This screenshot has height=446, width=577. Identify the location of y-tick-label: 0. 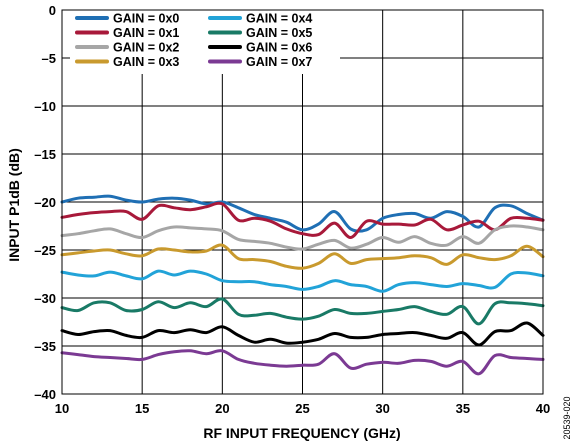
(52, 10).